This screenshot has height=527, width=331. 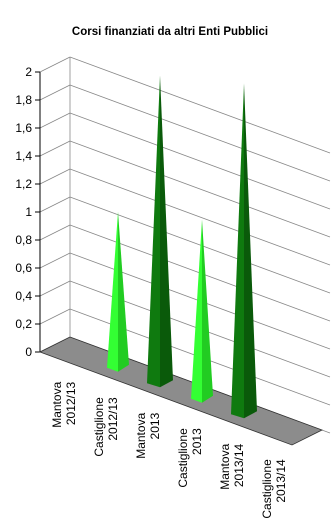 I want to click on y-tick-label: 1,8, so click(x=23, y=100).